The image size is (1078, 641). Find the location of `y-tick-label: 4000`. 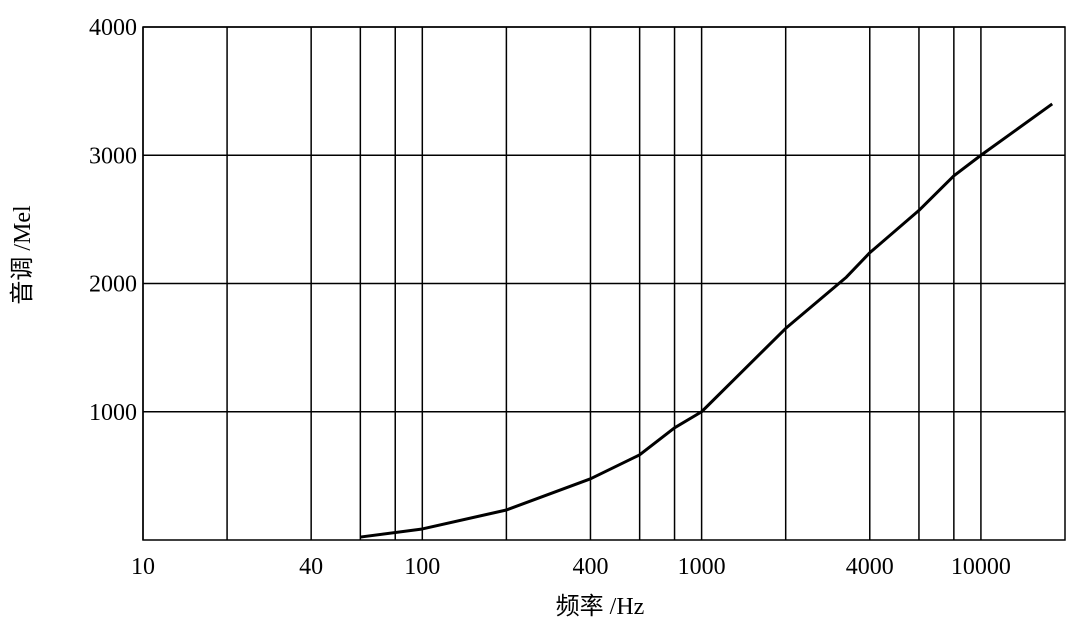

y-tick-label: 4000 is located at coordinates (113, 28).